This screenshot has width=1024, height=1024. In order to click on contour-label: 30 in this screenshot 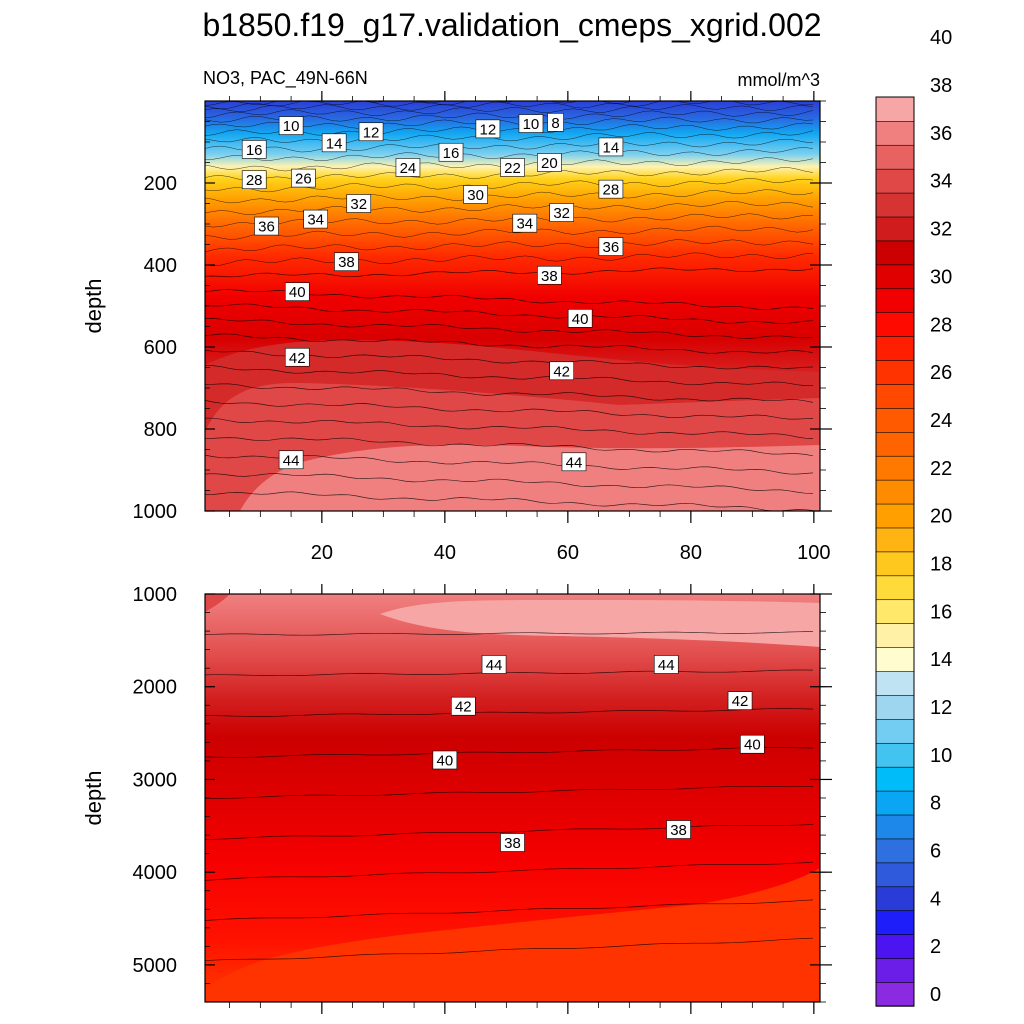, I will do `click(475, 194)`.